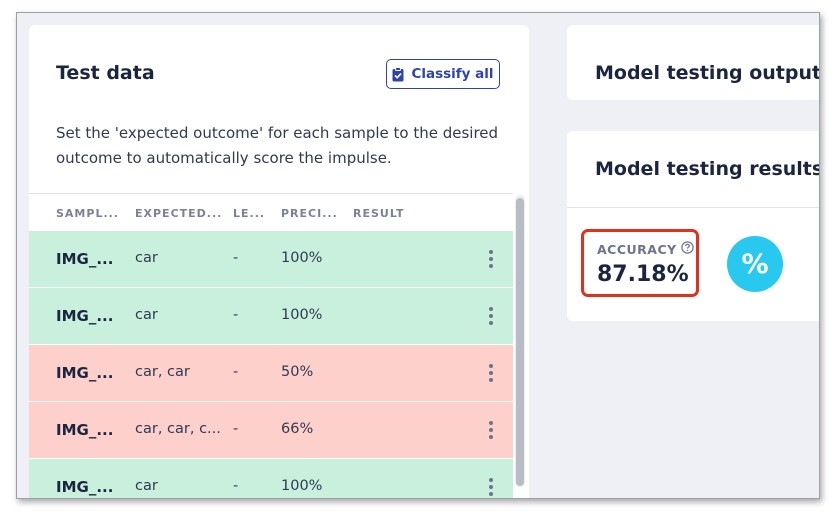 The height and width of the screenshot is (517, 835). I want to click on row-precision: 66%, so click(297, 429).